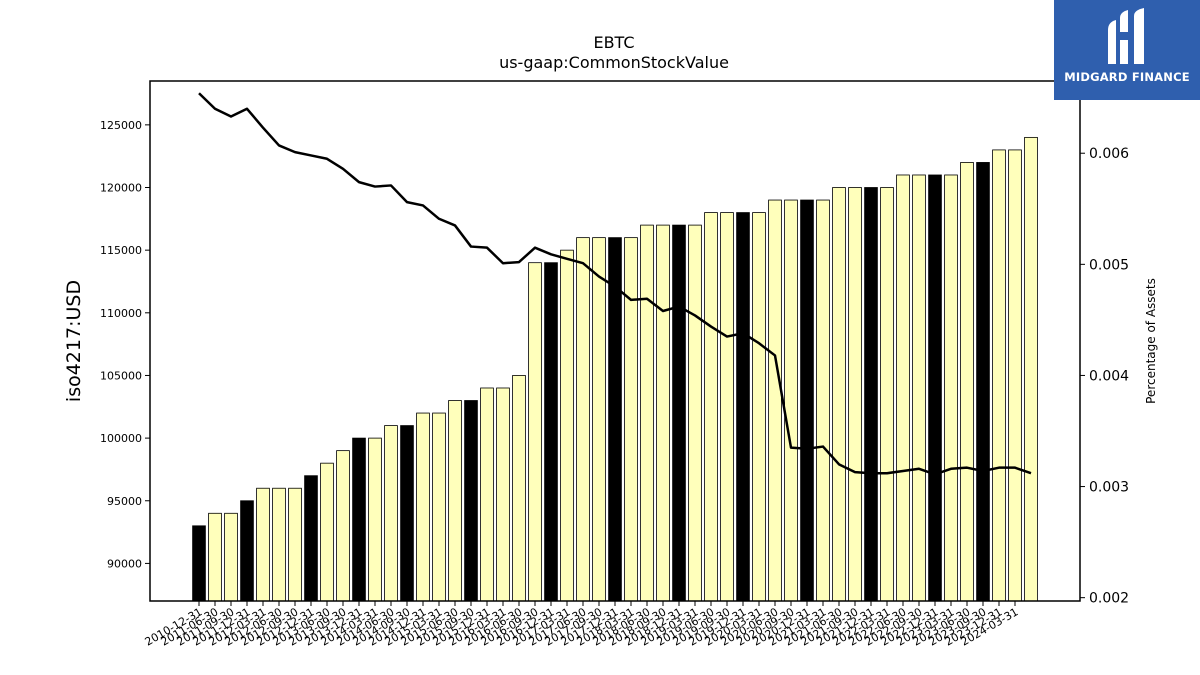 The height and width of the screenshot is (675, 1200). I want to click on y2-tick-label: 0.005, so click(1109, 265).